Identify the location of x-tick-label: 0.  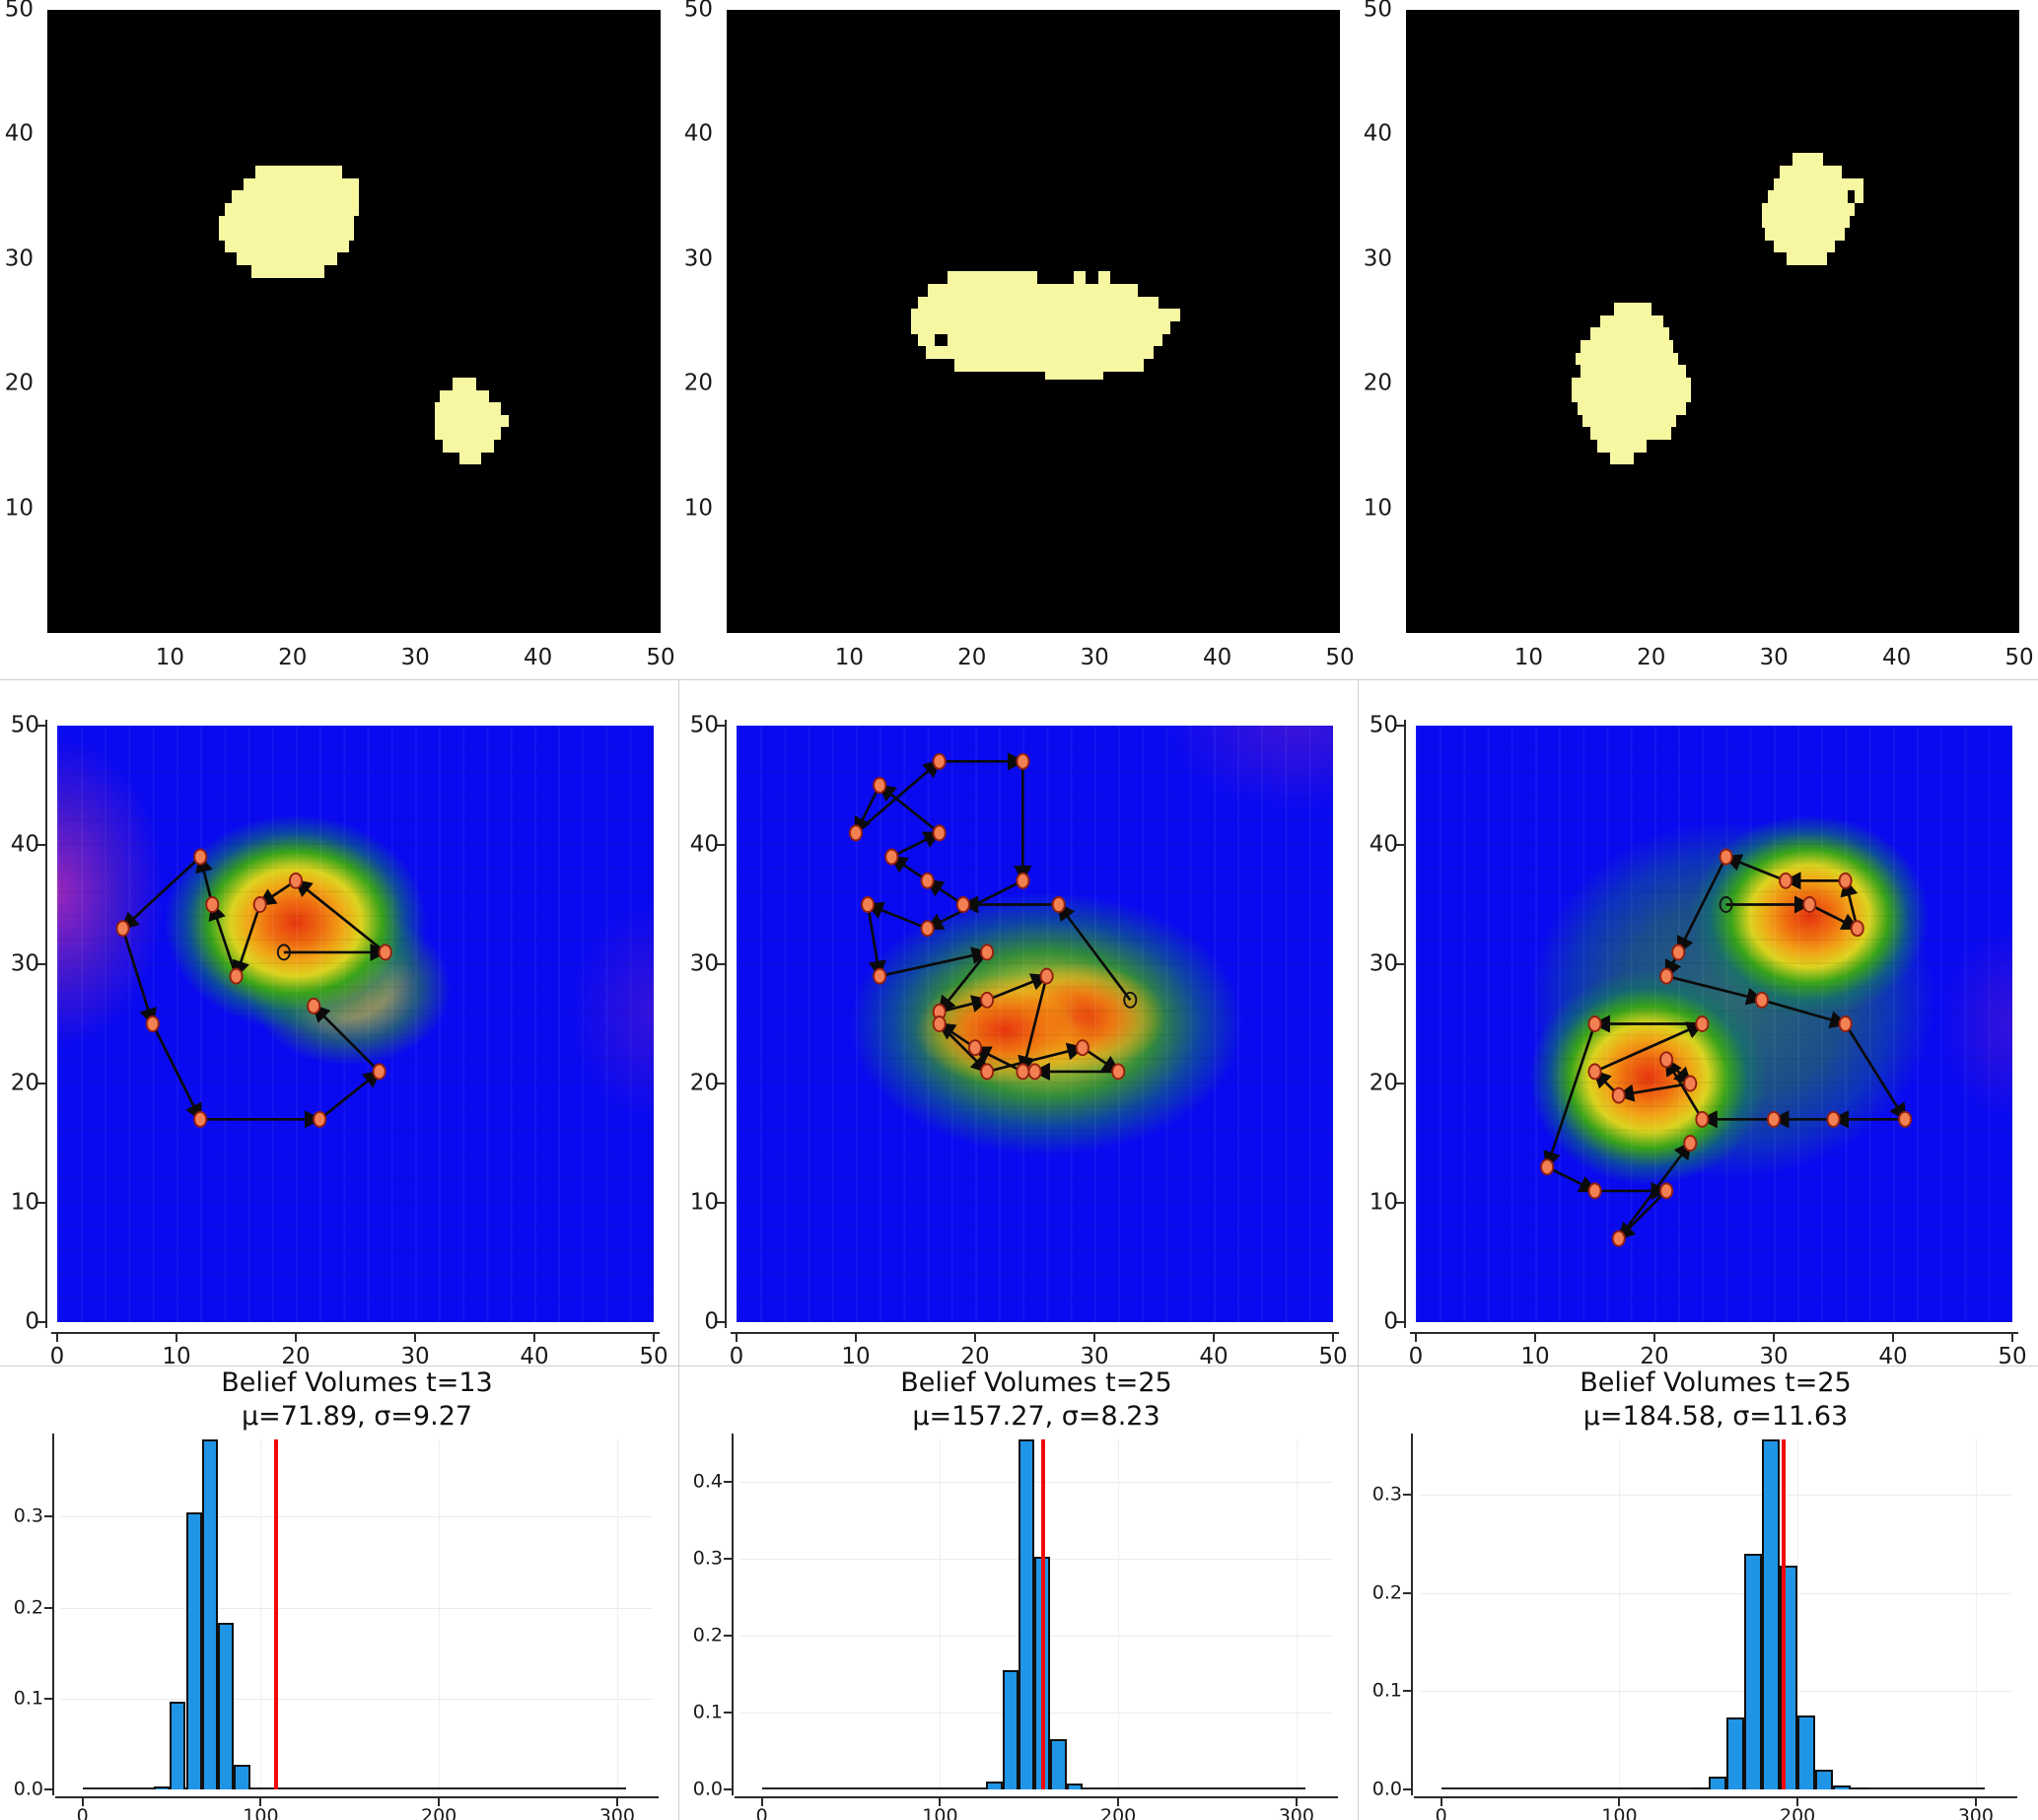
(82, 1812).